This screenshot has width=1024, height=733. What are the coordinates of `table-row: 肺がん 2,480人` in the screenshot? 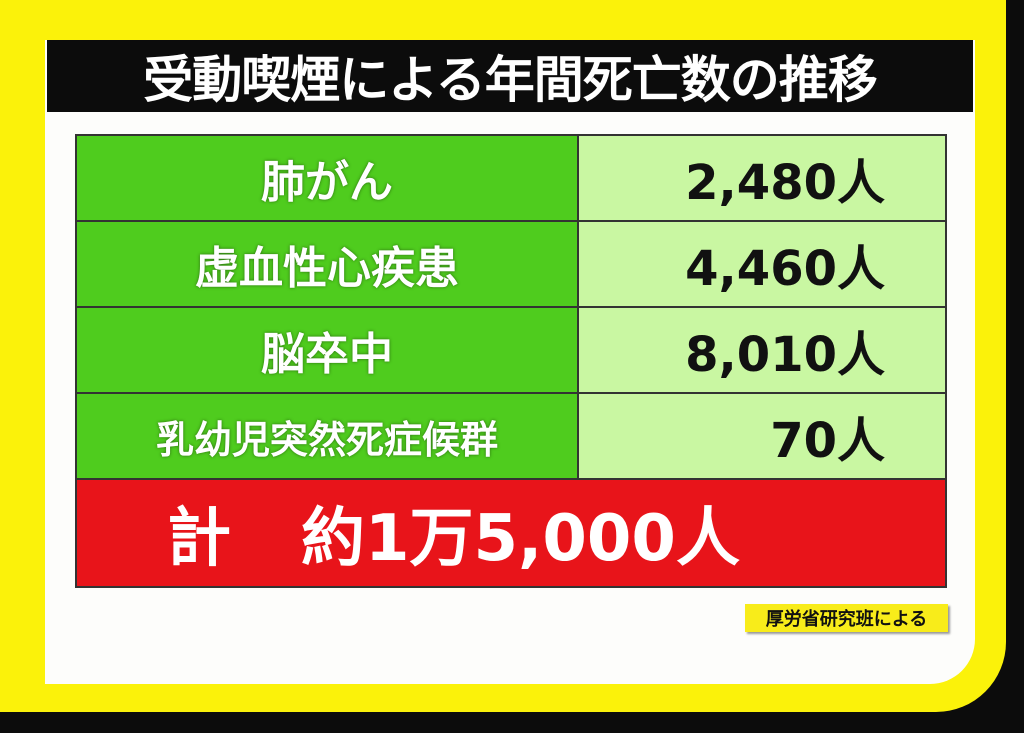 It's located at (511, 179).